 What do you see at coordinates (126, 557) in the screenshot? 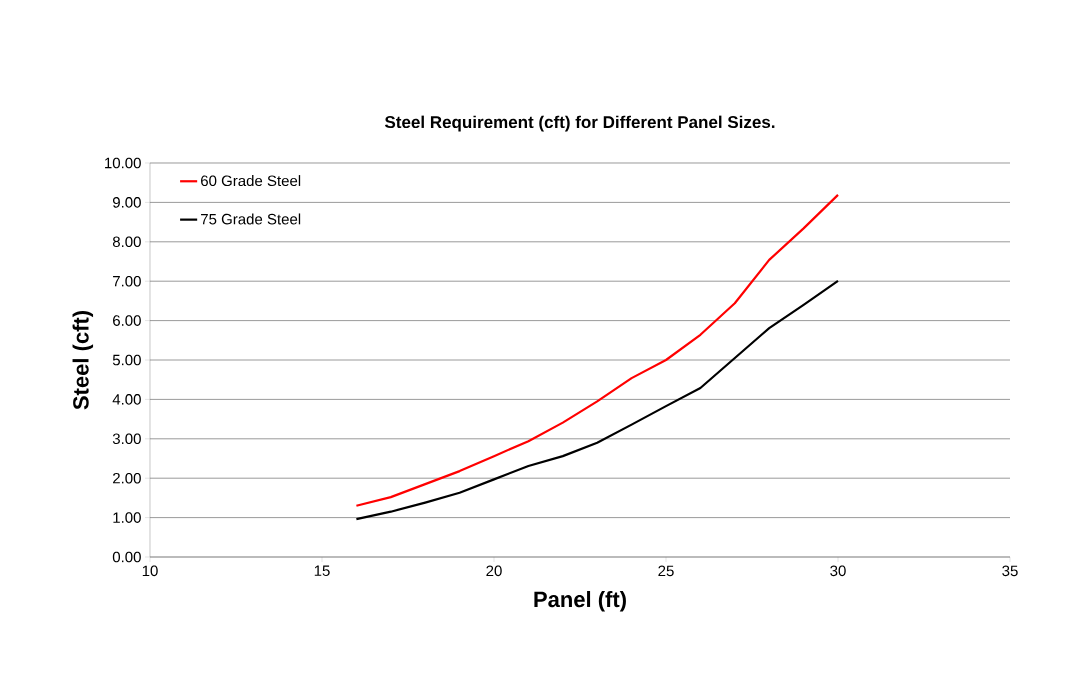
I see `y-tick-label: 0.00` at bounding box center [126, 557].